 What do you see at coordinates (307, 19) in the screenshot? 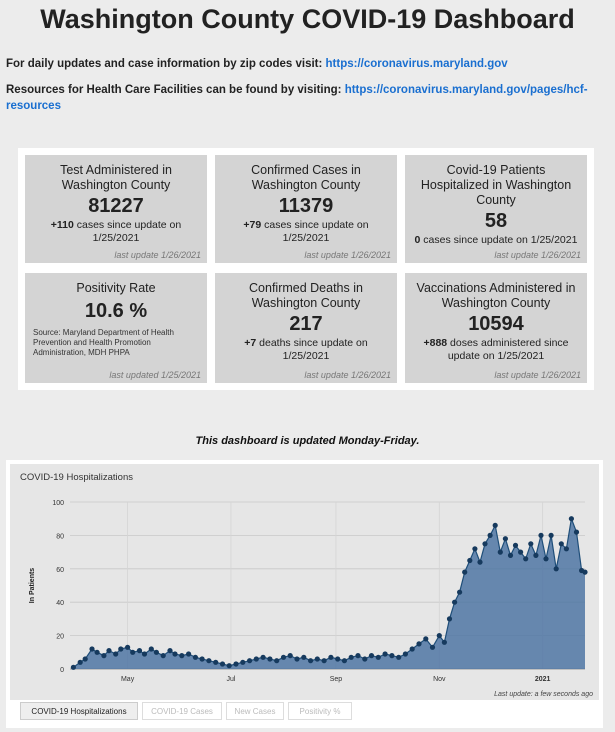
I see `page-title: Washington County COVID-19 Dashboard` at bounding box center [307, 19].